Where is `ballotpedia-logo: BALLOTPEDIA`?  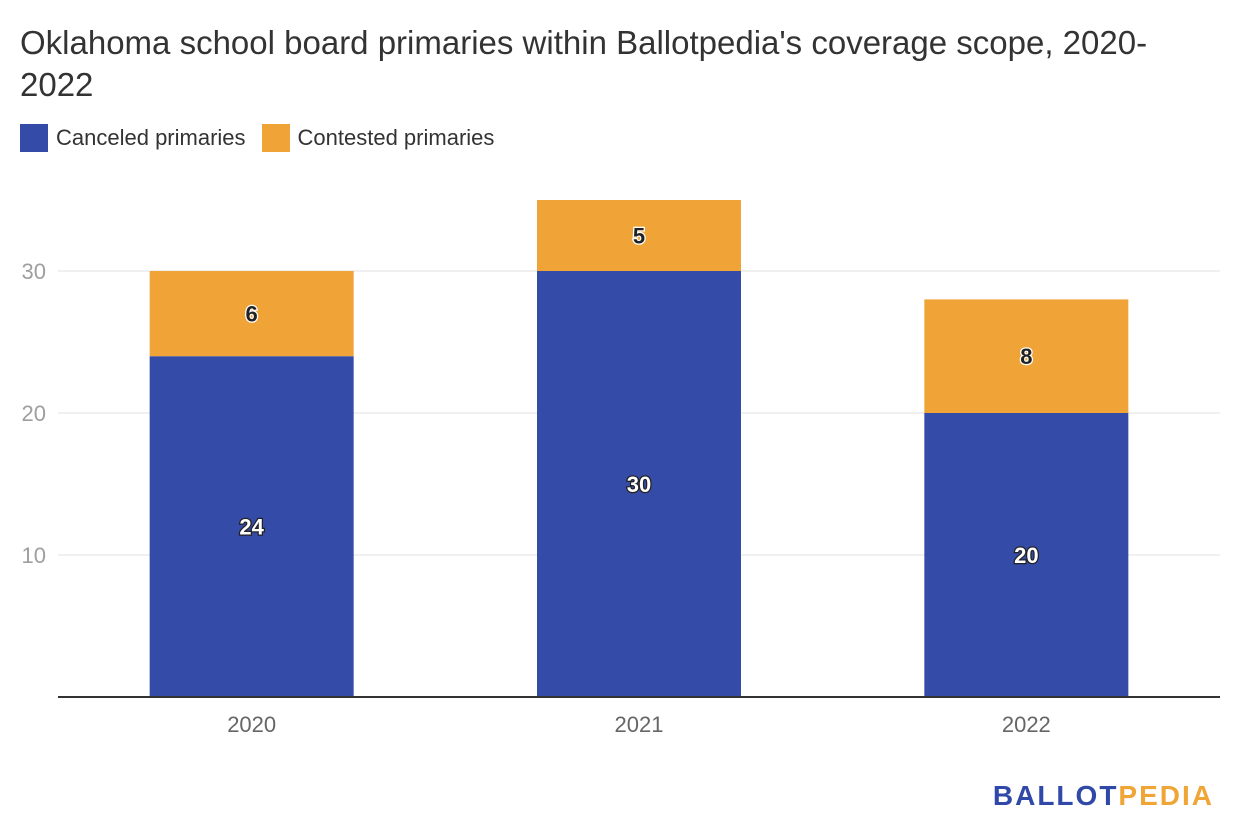 ballotpedia-logo: BALLOTPEDIA is located at coordinates (1103, 796).